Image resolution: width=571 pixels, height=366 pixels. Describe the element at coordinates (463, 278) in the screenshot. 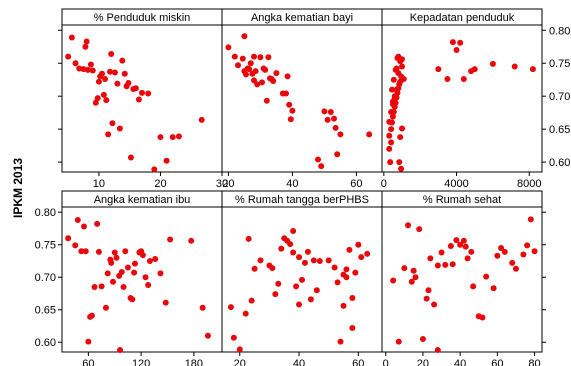

I see `panel-6: % Rumah sehat 0 20 40 60 80` at that location.